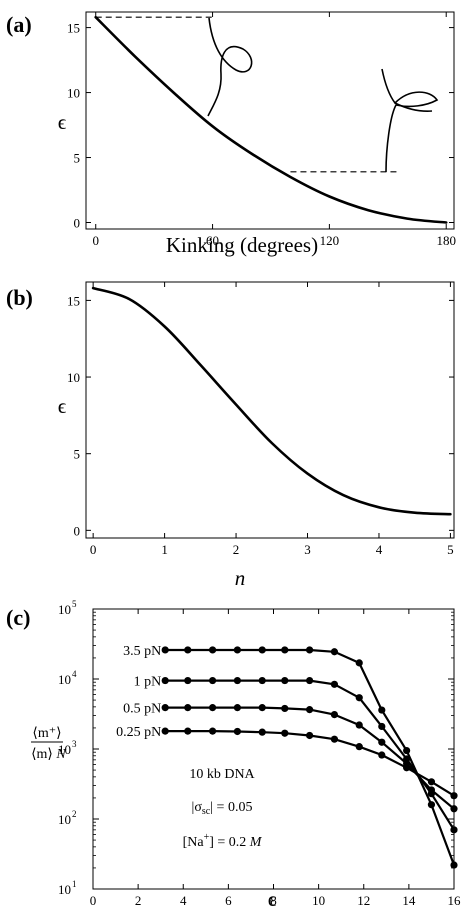 Image resolution: width=461 pixels, height=908 pixels. Describe the element at coordinates (318, 900) in the screenshot. I see `x-tick-label: 10` at that location.